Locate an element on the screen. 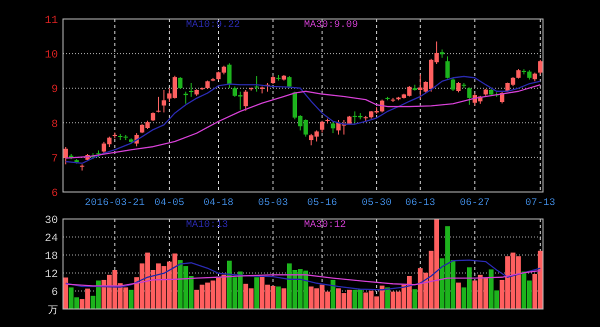 Image resolution: width=600 pixels, height=327 pixels. y-tick-label: 7 is located at coordinates (54, 159).